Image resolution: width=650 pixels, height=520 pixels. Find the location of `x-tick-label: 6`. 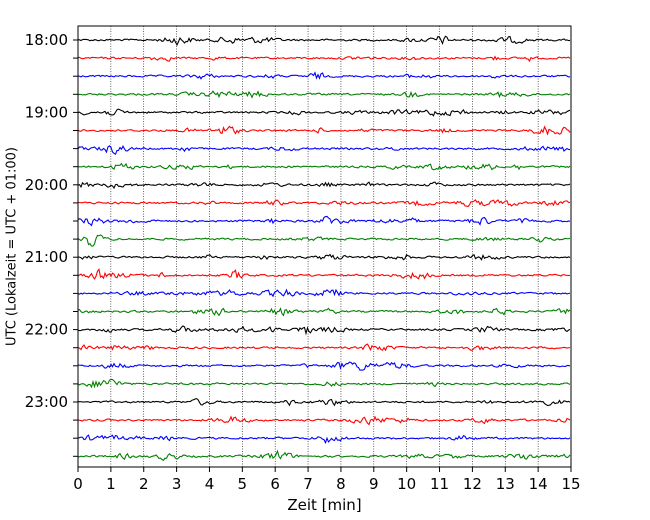

x-tick-label: 6 is located at coordinates (275, 484).